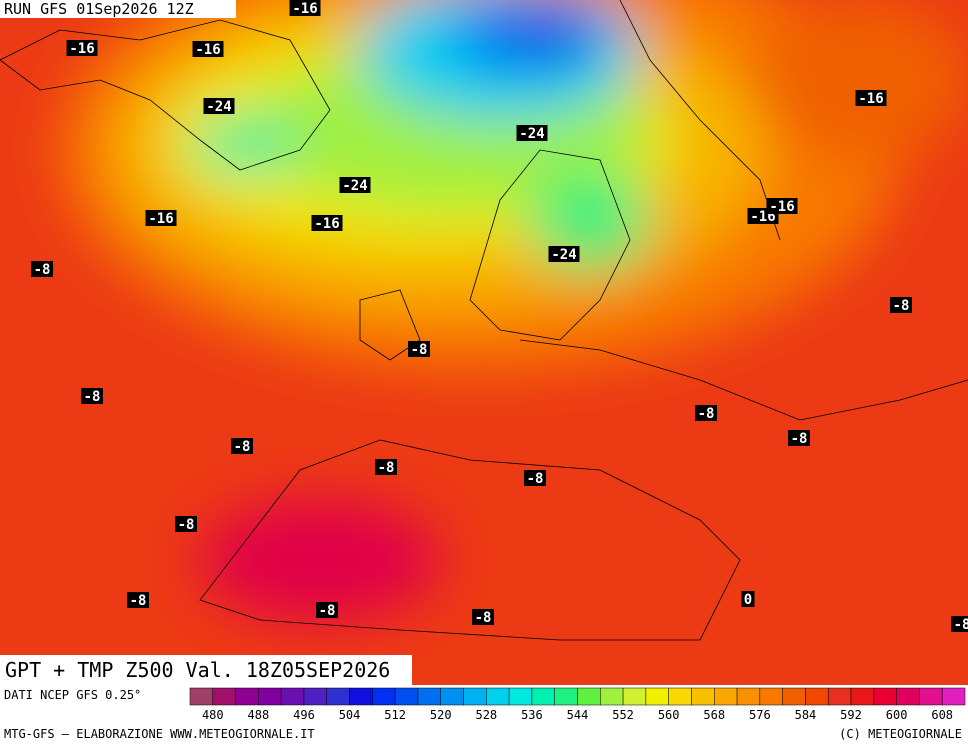 The height and width of the screenshot is (749, 968). Describe the element at coordinates (486, 715) in the screenshot. I see `colorbar-label: 528` at that location.